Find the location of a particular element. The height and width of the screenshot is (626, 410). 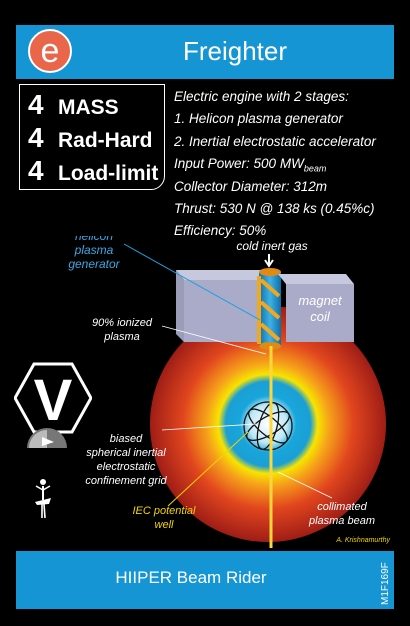

radiation-dome-icon is located at coordinates (47, 438).